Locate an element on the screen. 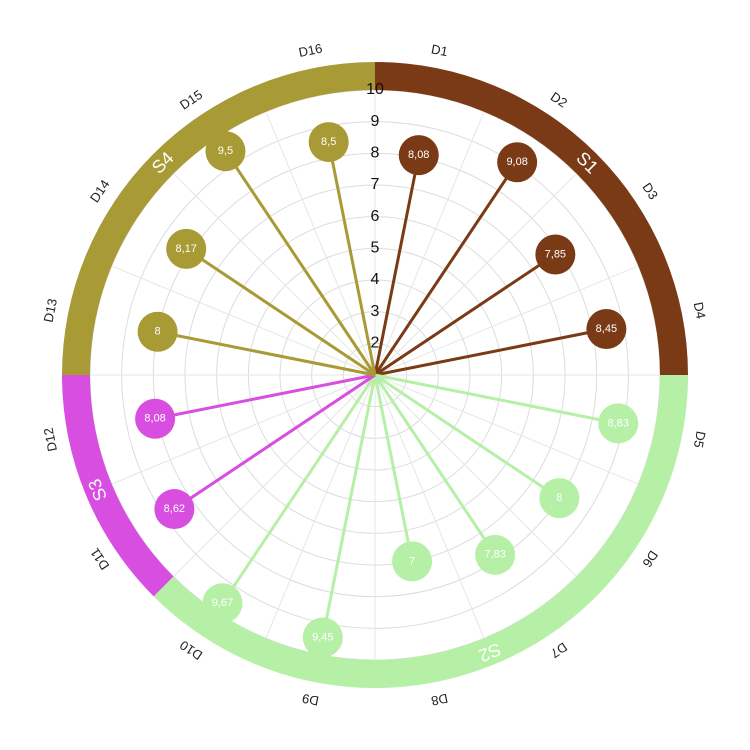  r-tick-label: 10 is located at coordinates (375, 89).